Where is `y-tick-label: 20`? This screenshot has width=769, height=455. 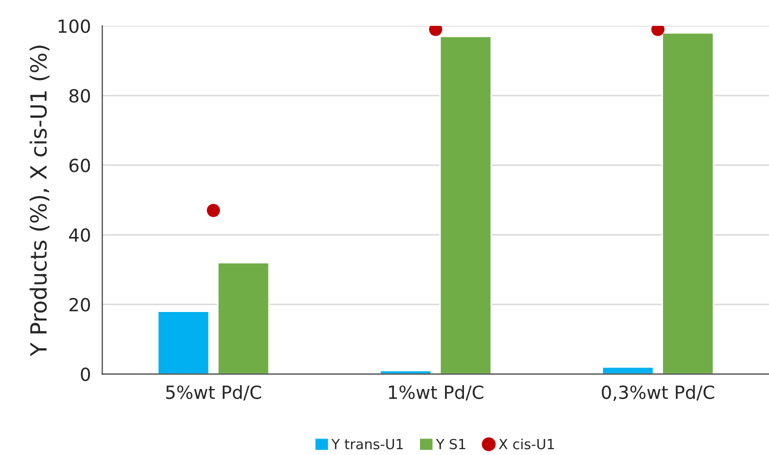 y-tick-label: 20 is located at coordinates (80, 305).